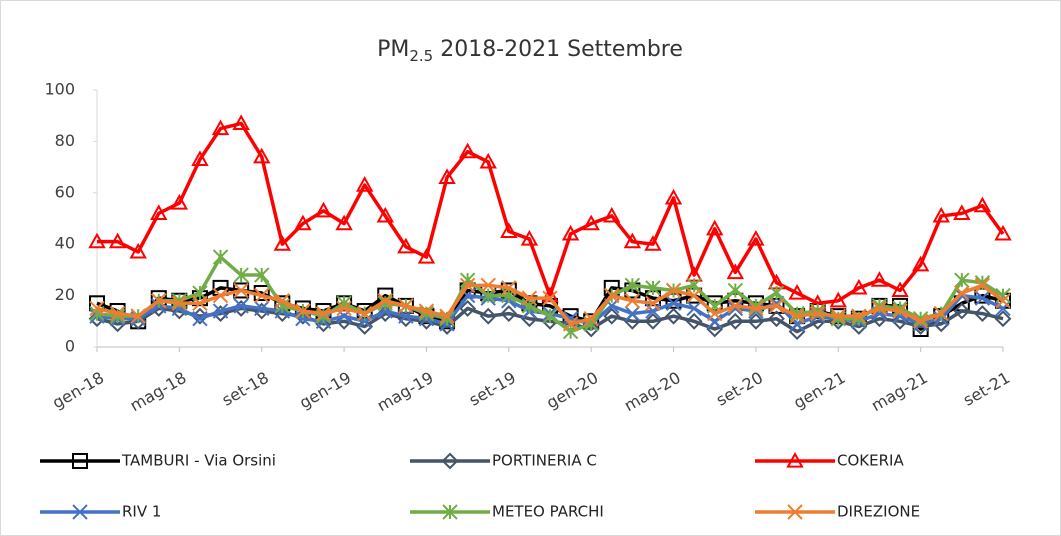 This screenshot has width=1061, height=536. What do you see at coordinates (544, 461) in the screenshot?
I see `legend-label: PORTINERIA C` at bounding box center [544, 461].